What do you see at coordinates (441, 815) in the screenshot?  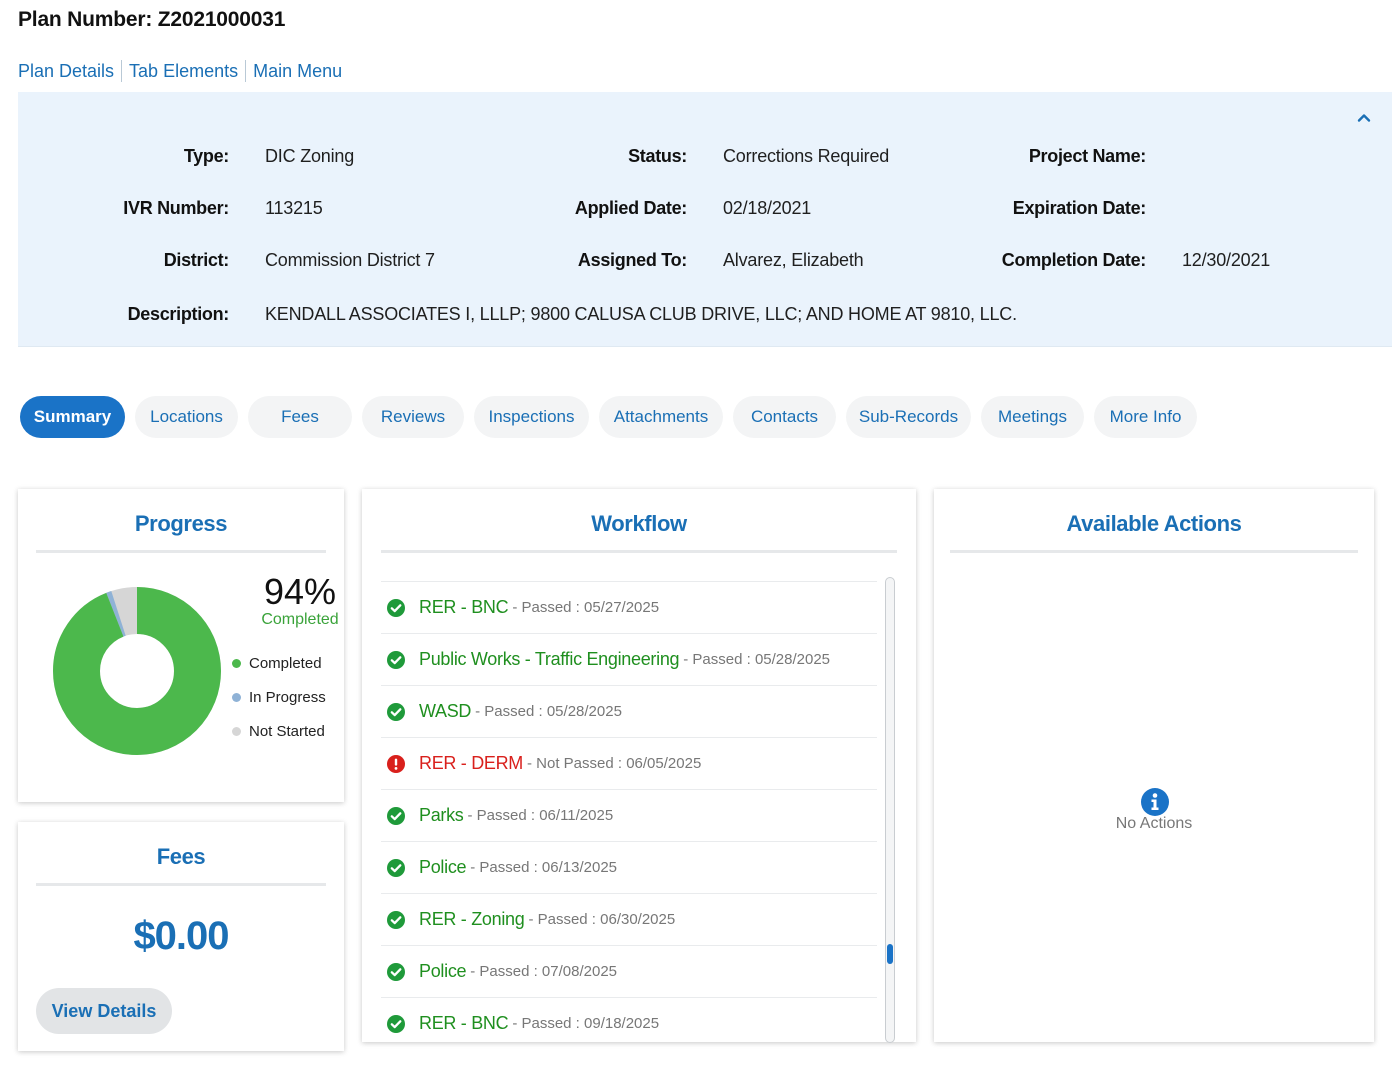 I see `workflow-item-name: Parks` at bounding box center [441, 815].